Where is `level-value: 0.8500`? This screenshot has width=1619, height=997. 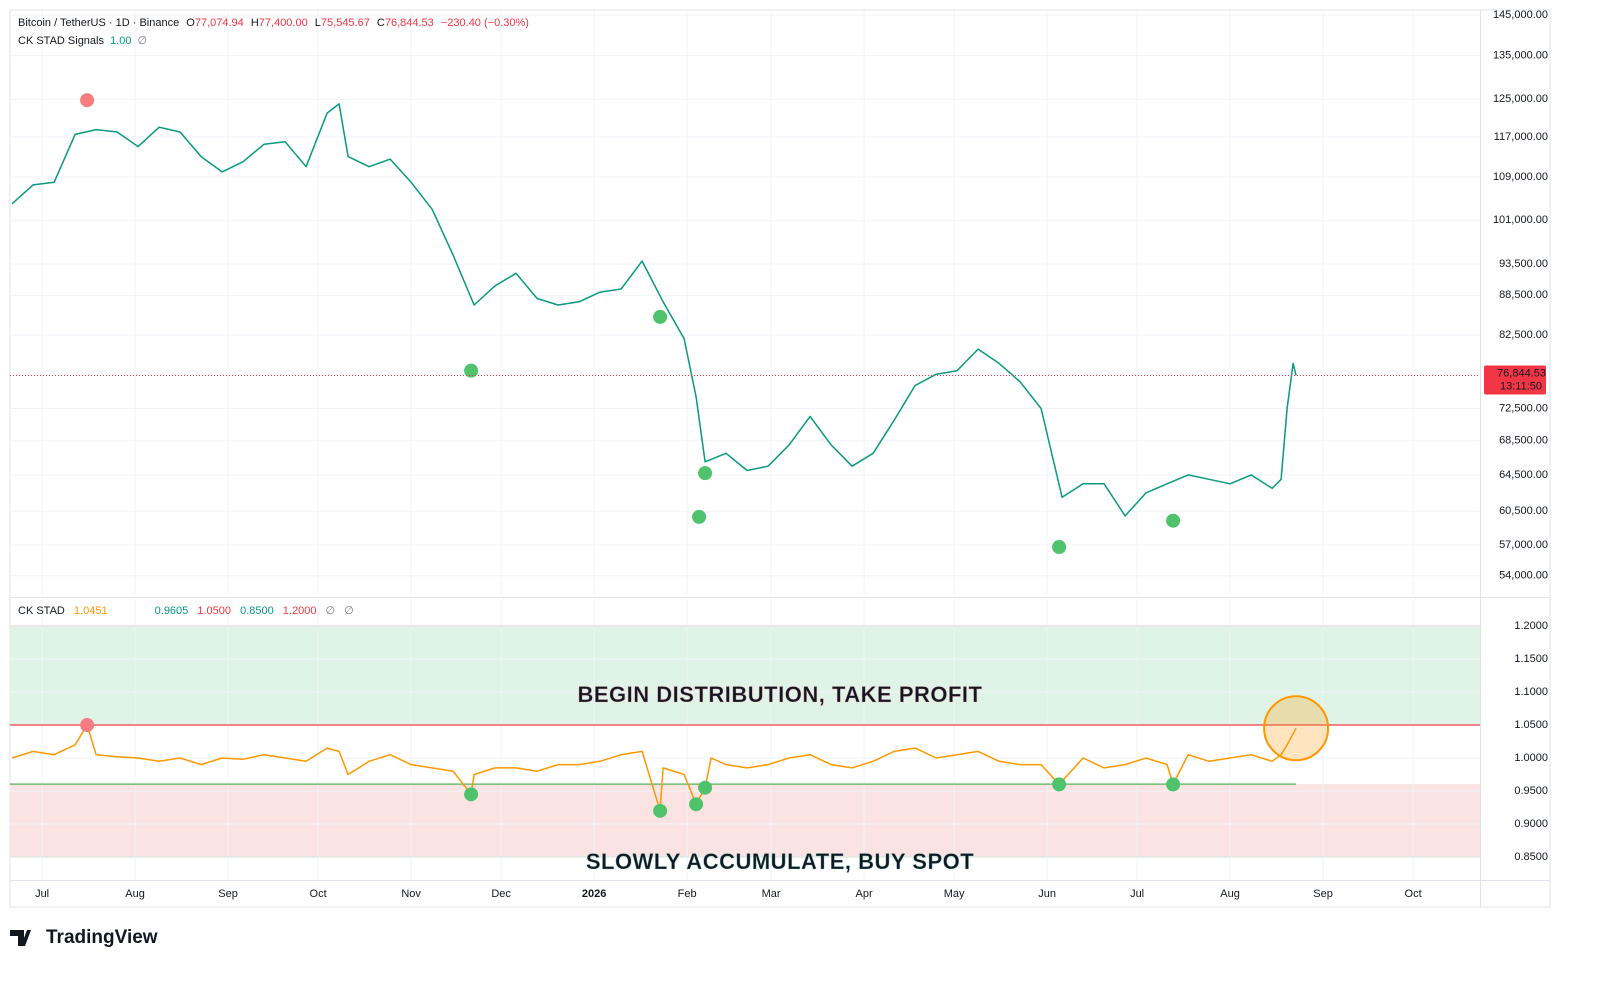 level-value: 0.8500 is located at coordinates (257, 611).